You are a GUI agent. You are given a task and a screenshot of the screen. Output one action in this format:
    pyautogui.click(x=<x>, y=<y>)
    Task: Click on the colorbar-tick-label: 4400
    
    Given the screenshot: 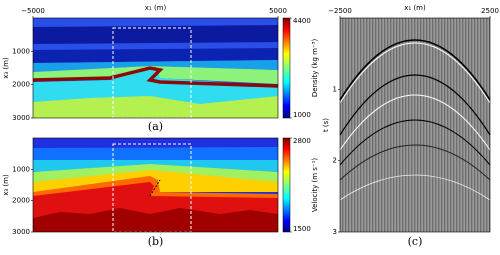 What is the action you would take?
    pyautogui.click(x=302, y=21)
    